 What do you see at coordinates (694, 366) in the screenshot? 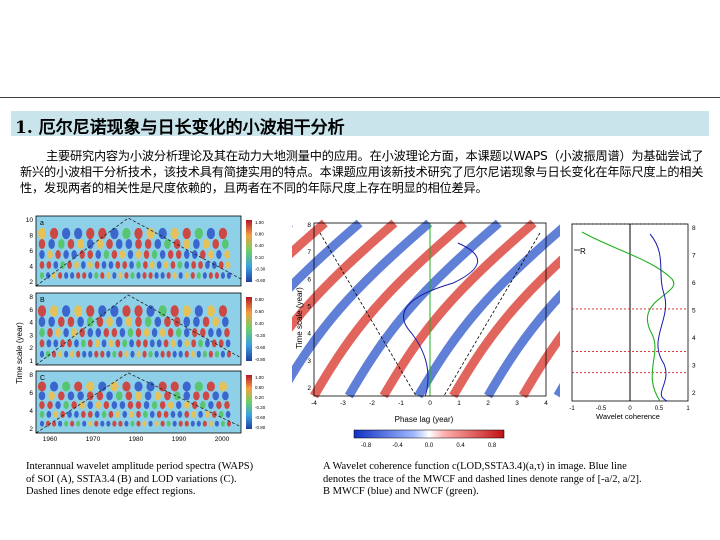
I see `mwcf-y-tick: 3` at bounding box center [694, 366].